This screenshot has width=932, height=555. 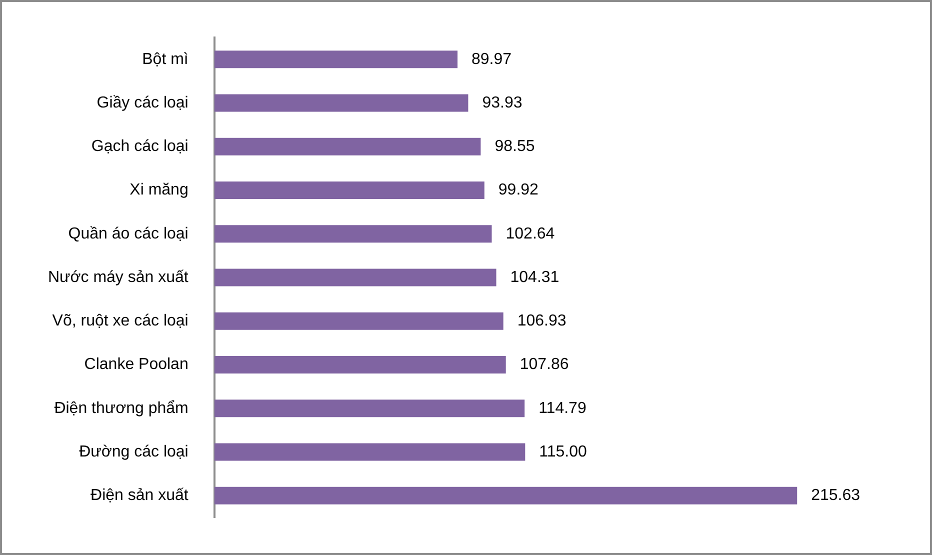 I want to click on y-tick-label: Nước máy sản xuất, so click(x=118, y=277).